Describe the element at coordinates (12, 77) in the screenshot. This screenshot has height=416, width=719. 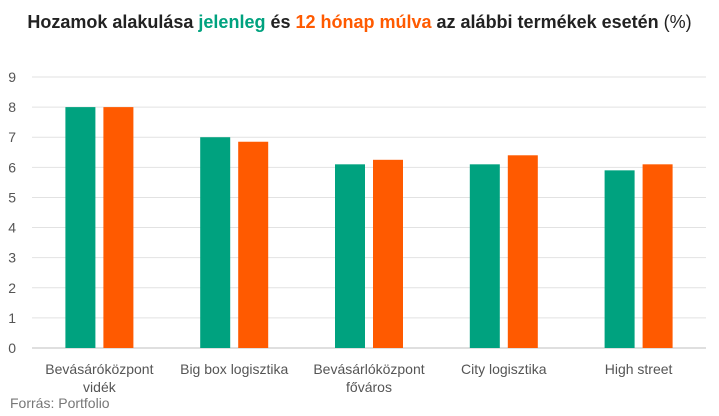
I see `y-tick-label: 9` at that location.